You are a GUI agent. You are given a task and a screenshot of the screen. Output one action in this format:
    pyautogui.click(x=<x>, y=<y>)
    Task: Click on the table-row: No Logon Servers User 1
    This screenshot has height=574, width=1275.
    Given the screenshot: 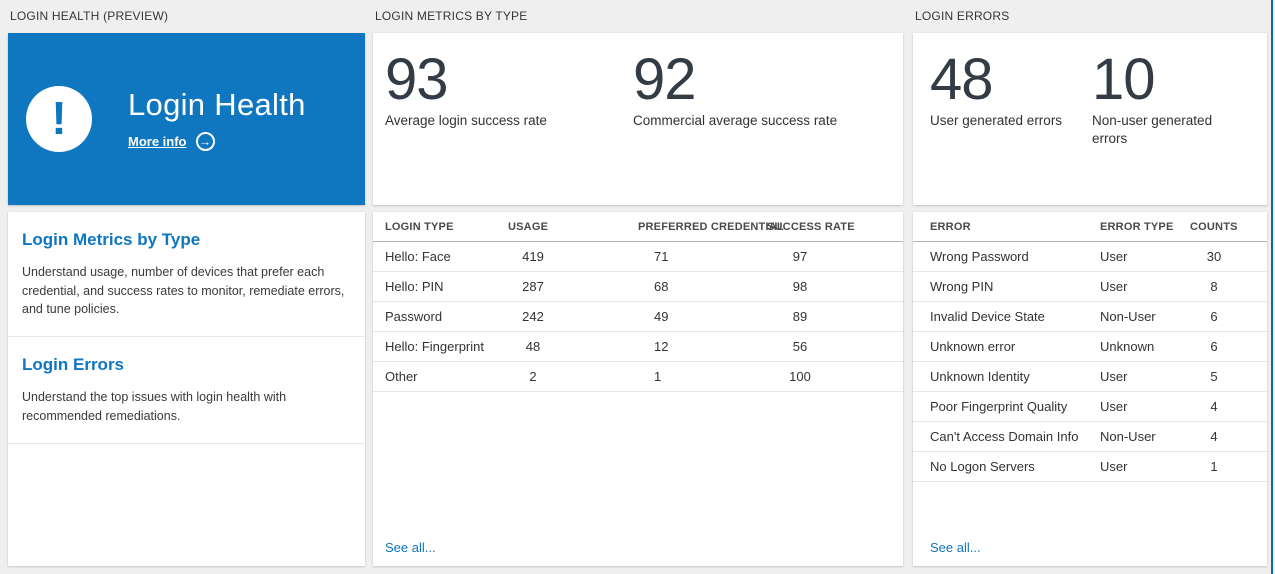 What is the action you would take?
    pyautogui.click(x=1090, y=467)
    